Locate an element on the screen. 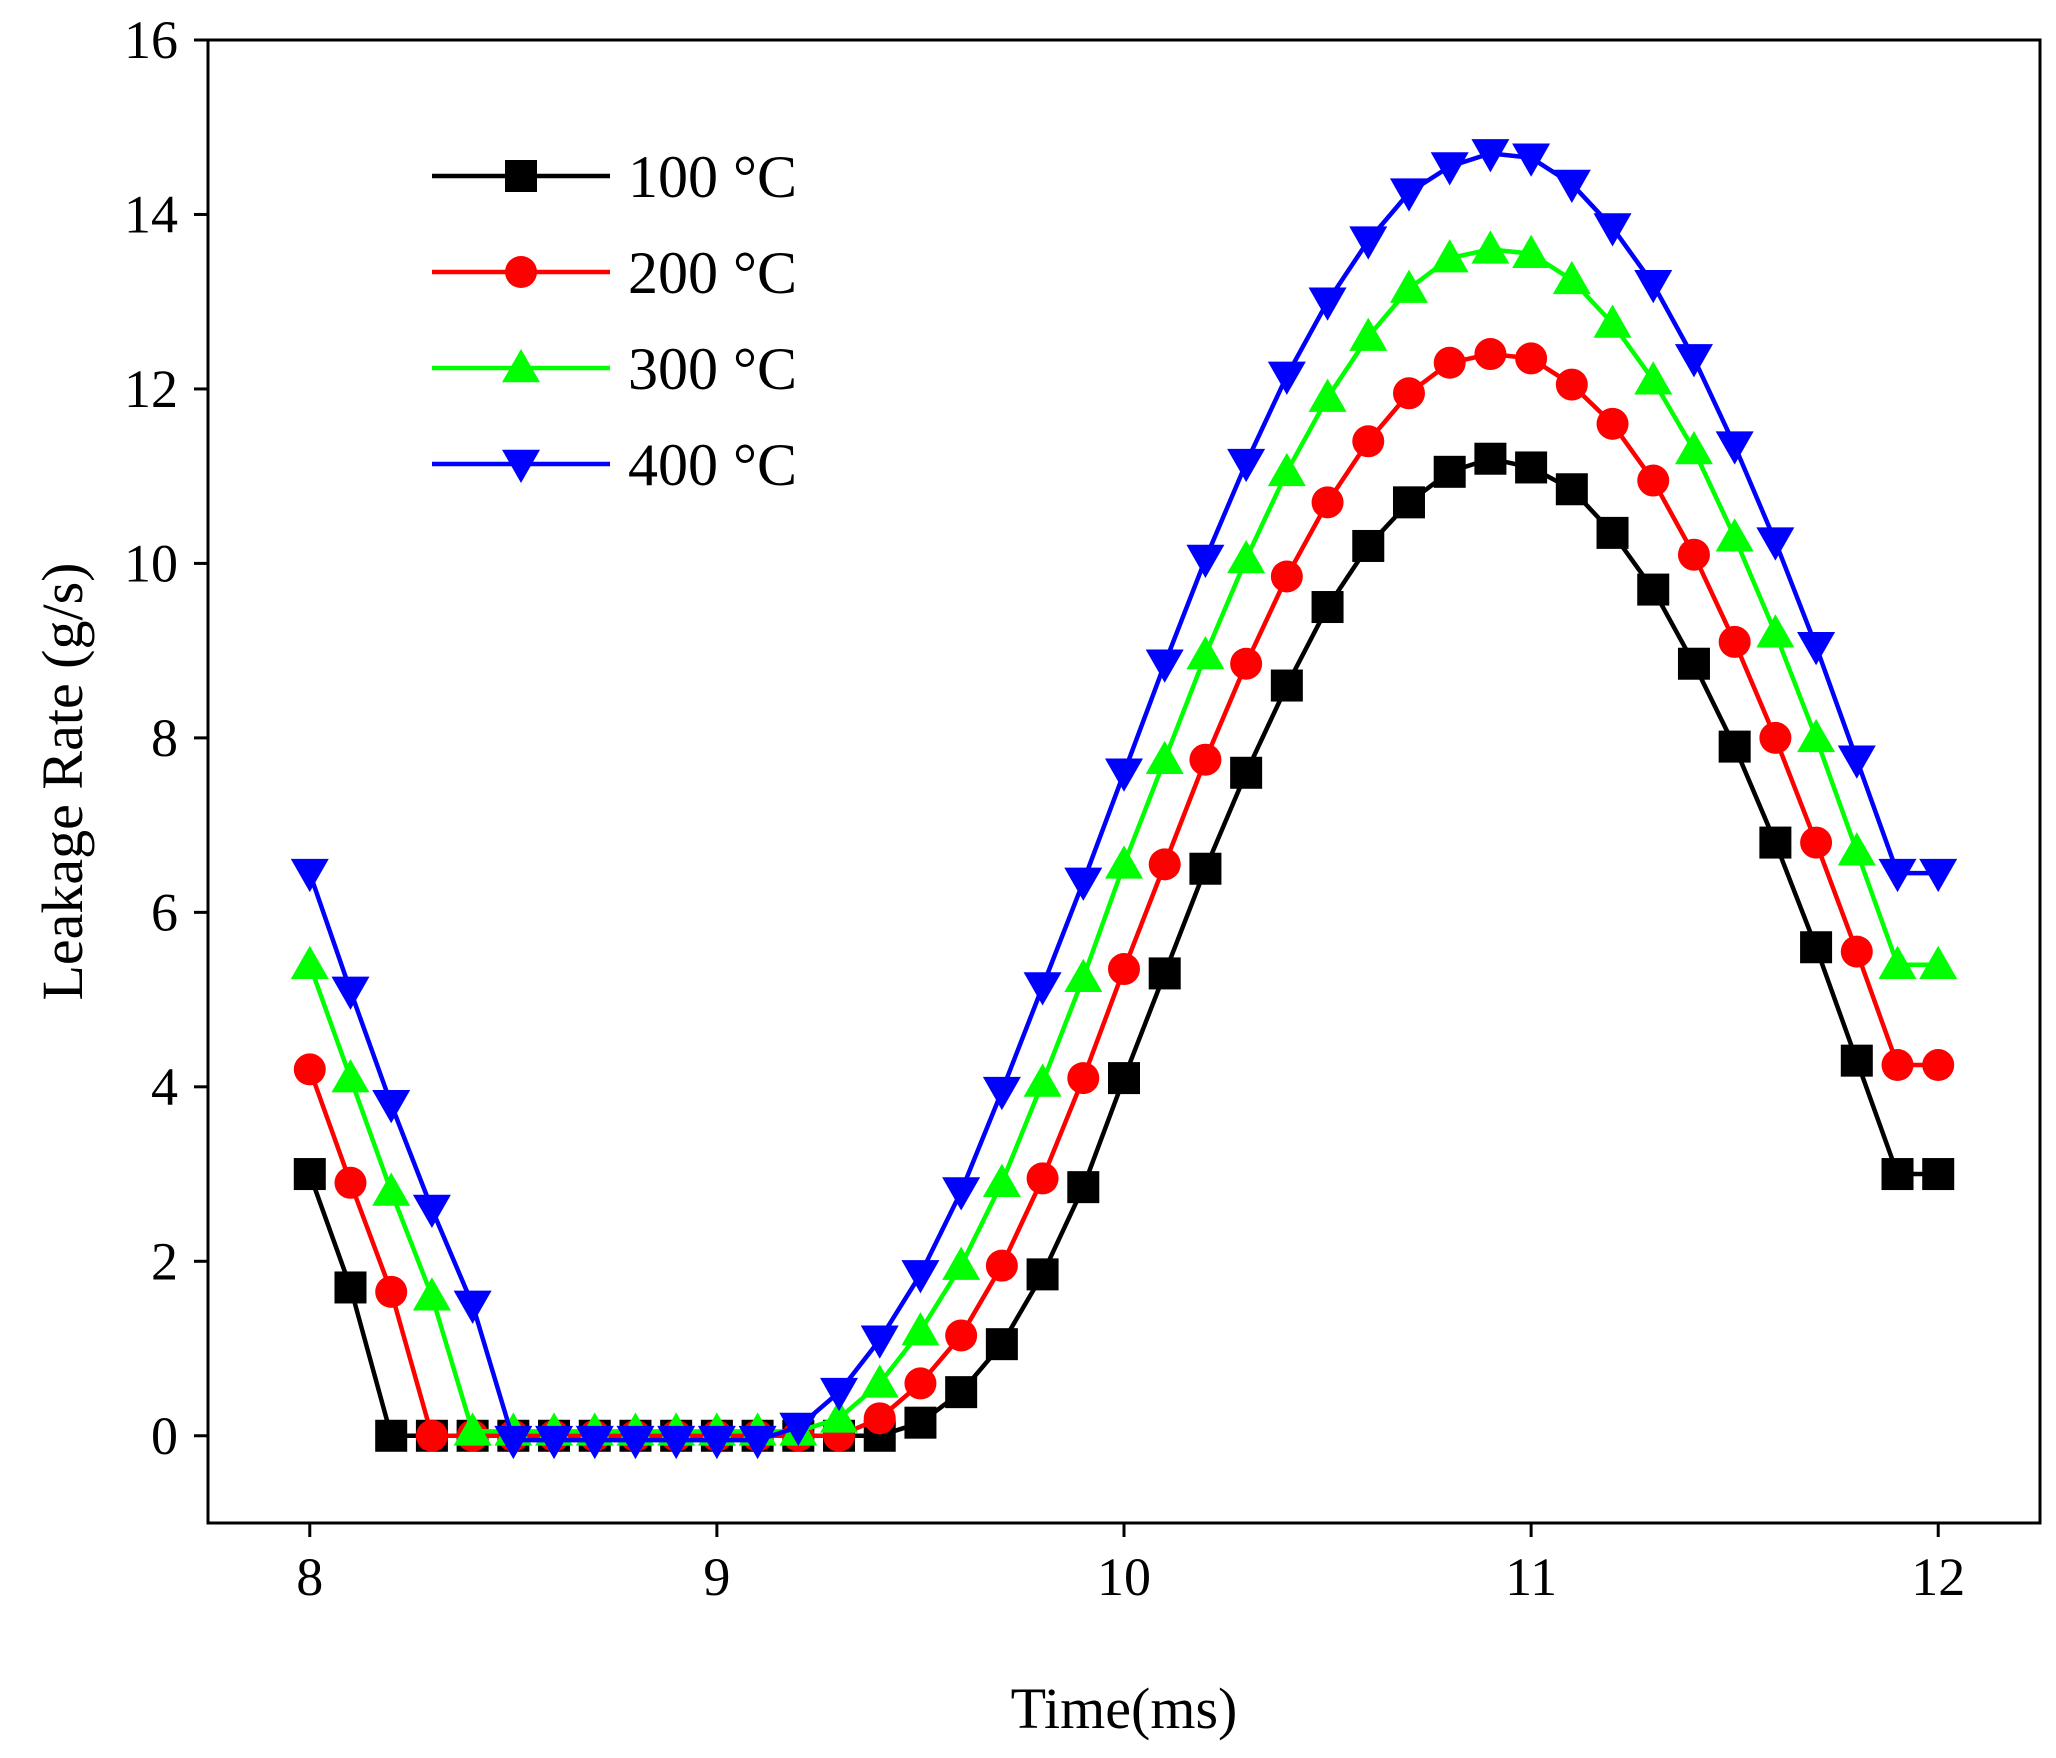 This screenshot has height=1758, width=2056. x-tick-label: 9 is located at coordinates (716, 1577).